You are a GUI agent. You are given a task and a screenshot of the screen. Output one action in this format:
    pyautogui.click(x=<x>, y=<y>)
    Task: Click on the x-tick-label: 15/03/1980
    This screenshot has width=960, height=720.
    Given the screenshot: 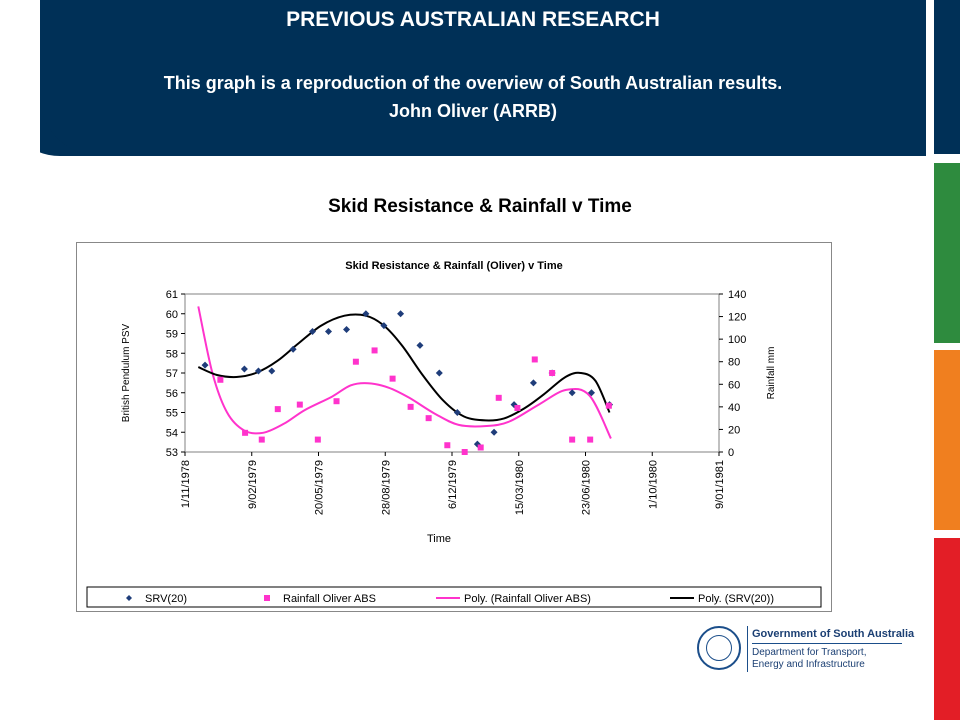 What is the action you would take?
    pyautogui.click(x=520, y=487)
    